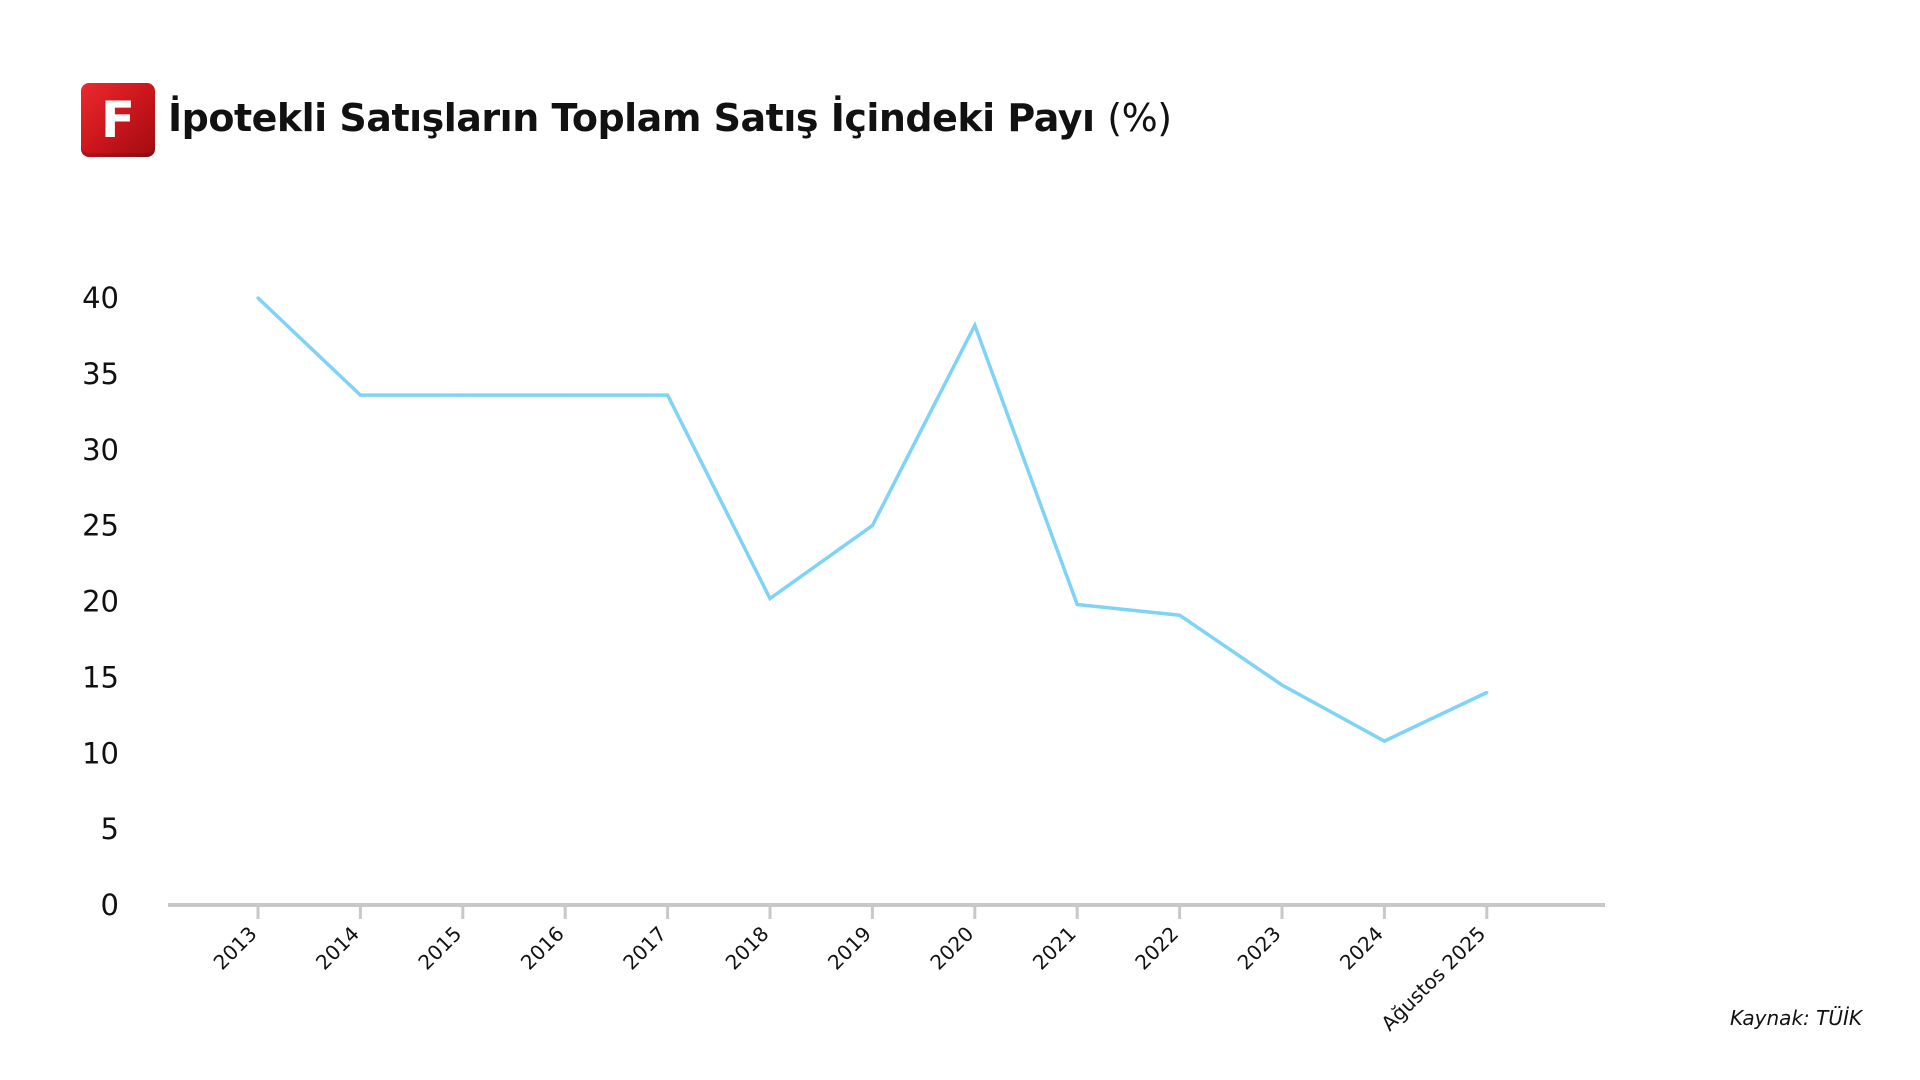 The width and height of the screenshot is (1920, 1080). Describe the element at coordinates (1156, 948) in the screenshot. I see `x-tick-label: 2022` at that location.